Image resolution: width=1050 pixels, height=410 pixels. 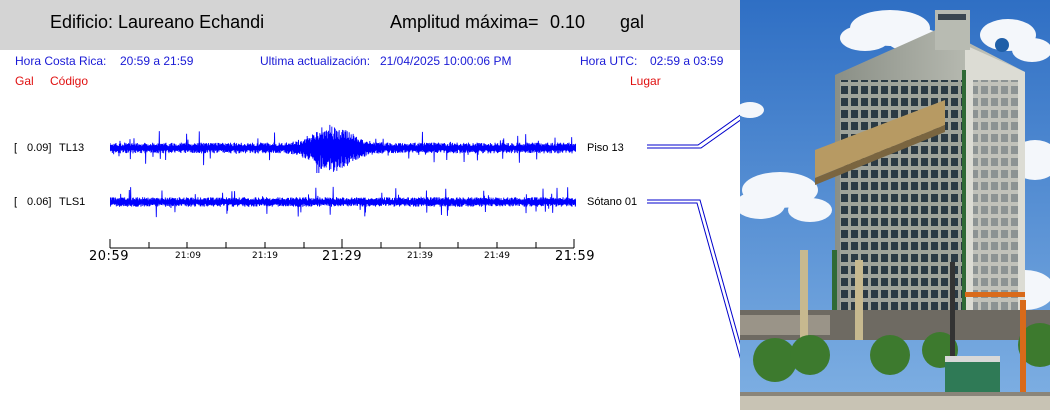 I want to click on axis-label-2109: 21:09, so click(x=188, y=256).